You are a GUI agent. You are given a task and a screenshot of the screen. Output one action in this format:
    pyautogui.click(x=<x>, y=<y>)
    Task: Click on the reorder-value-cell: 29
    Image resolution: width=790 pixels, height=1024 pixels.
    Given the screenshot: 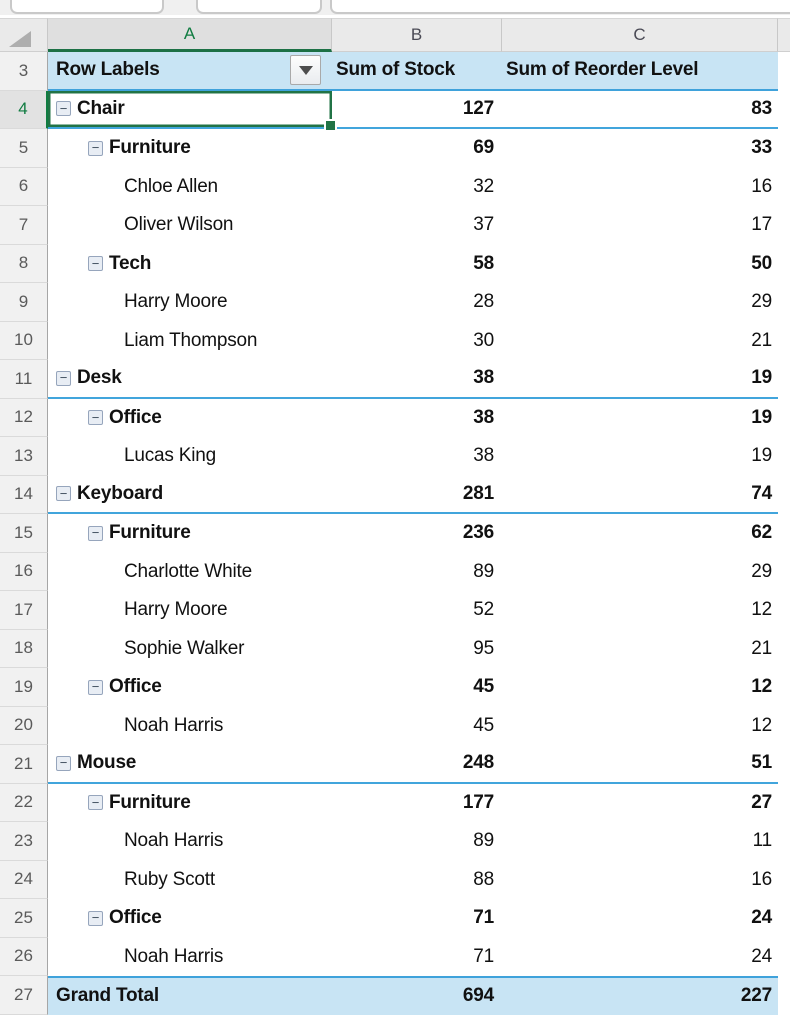 What is the action you would take?
    pyautogui.click(x=640, y=302)
    